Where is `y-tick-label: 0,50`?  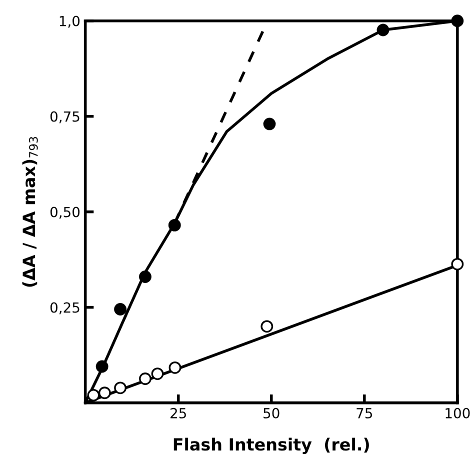
y-tick-label: 0,50 is located at coordinates (65, 212).